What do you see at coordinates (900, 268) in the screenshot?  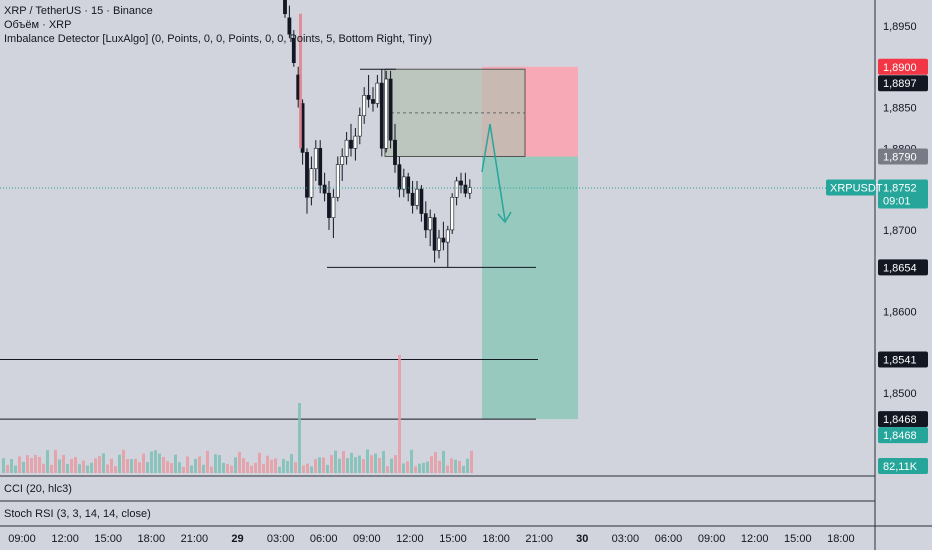 I see `low-price-tag: 1,8654` at bounding box center [900, 268].